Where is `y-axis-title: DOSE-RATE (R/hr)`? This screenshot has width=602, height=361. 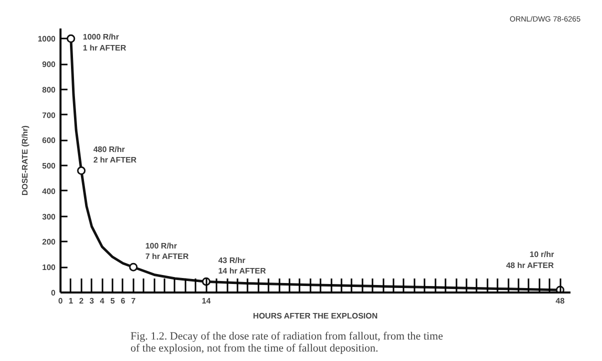 y-axis-title: DOSE-RATE (R/hr) is located at coordinates (25, 160).